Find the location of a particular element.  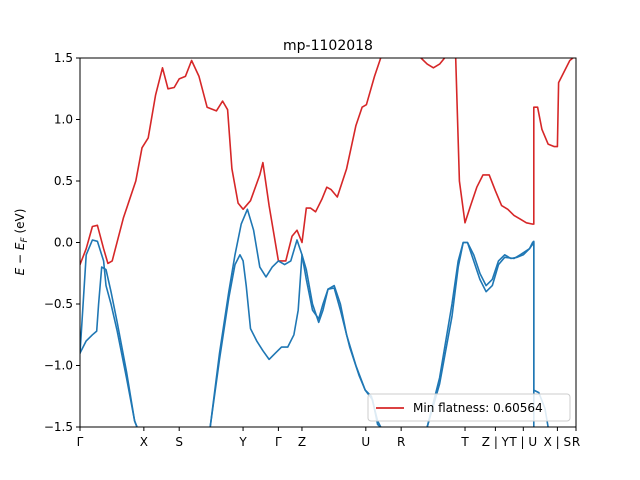

y-tick-label: 1.0 is located at coordinates (63, 120).